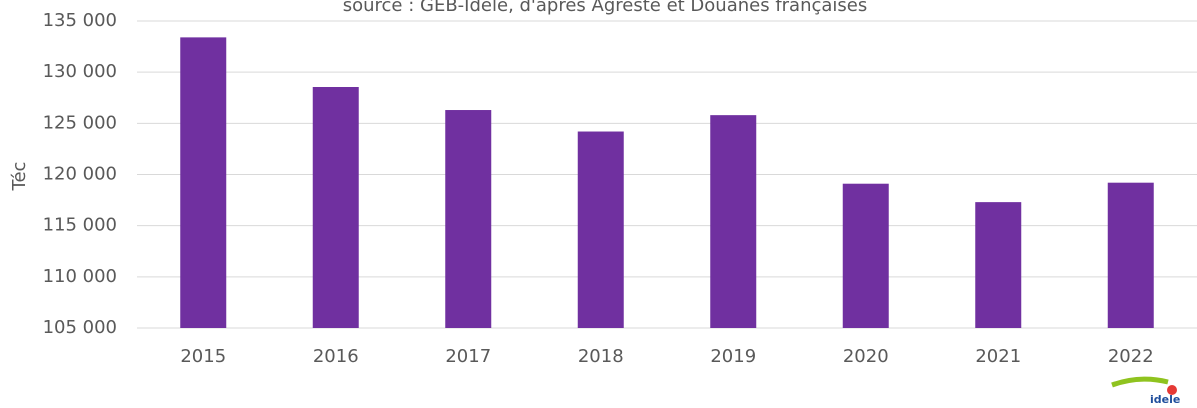  I want to click on y-tick-label: 130 000, so click(80, 71).